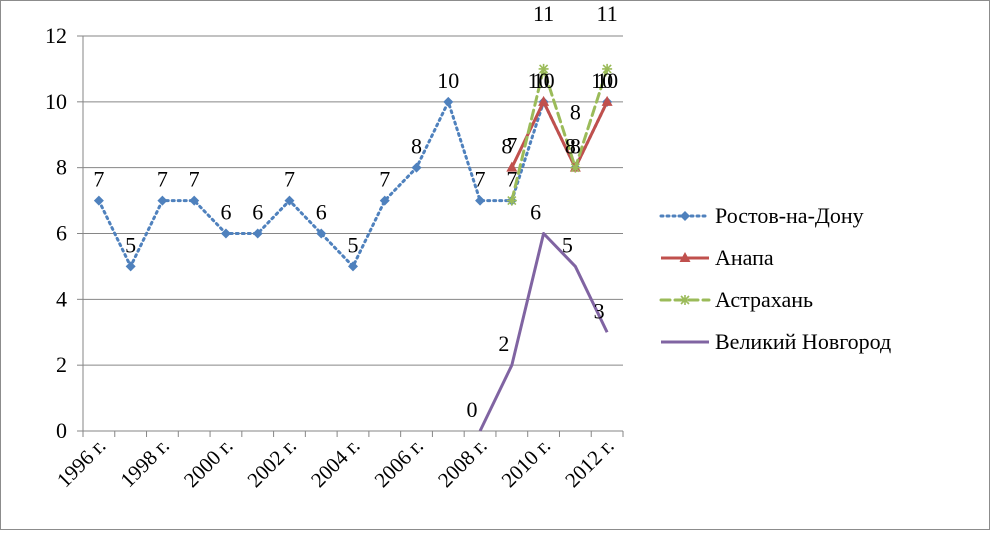 Image resolution: width=990 pixels, height=534 pixels. What do you see at coordinates (271, 463) in the screenshot?
I see `x-tick-label: 2002 г.` at bounding box center [271, 463].